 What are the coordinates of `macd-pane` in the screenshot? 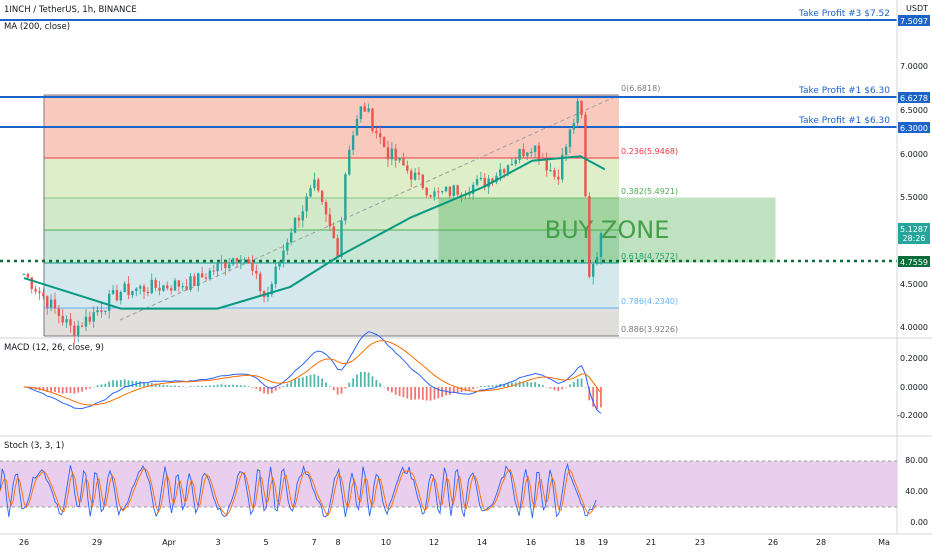 It's located at (312, 372).